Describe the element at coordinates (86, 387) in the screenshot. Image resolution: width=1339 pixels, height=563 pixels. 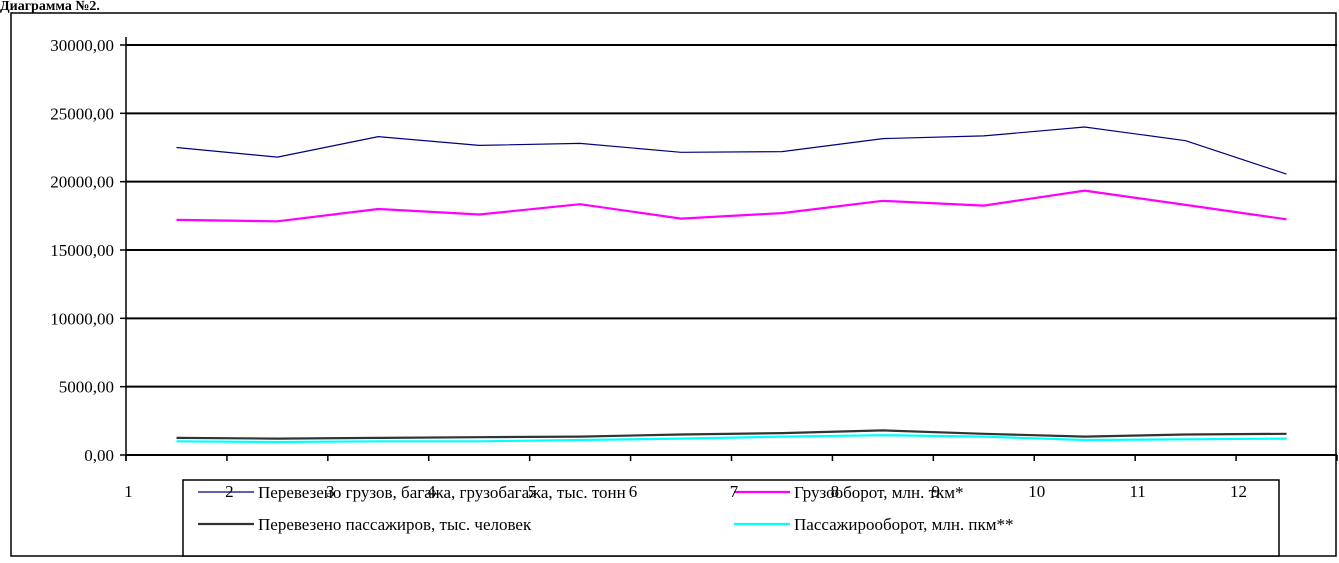
I see `y-tick-label: 5000,00` at that location.